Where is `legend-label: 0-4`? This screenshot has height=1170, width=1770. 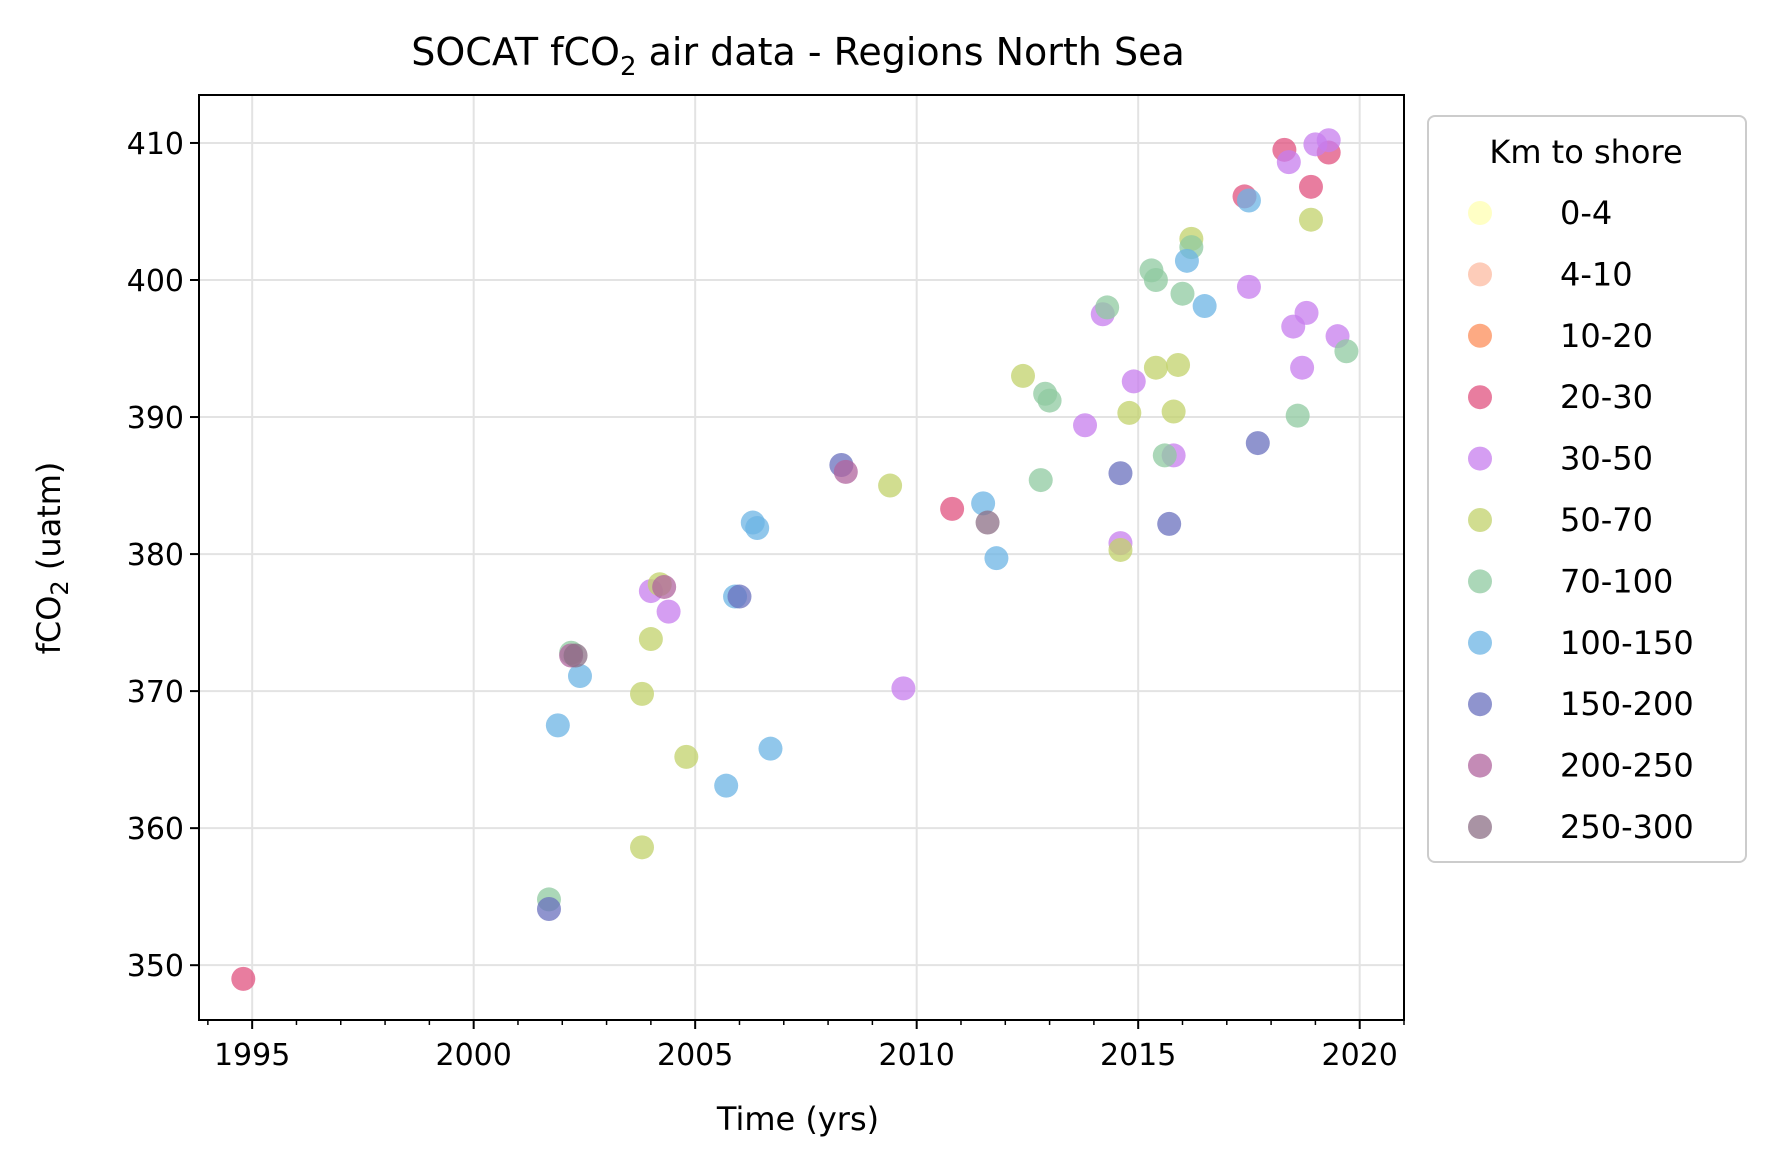 legend-label: 0-4 is located at coordinates (1586, 213).